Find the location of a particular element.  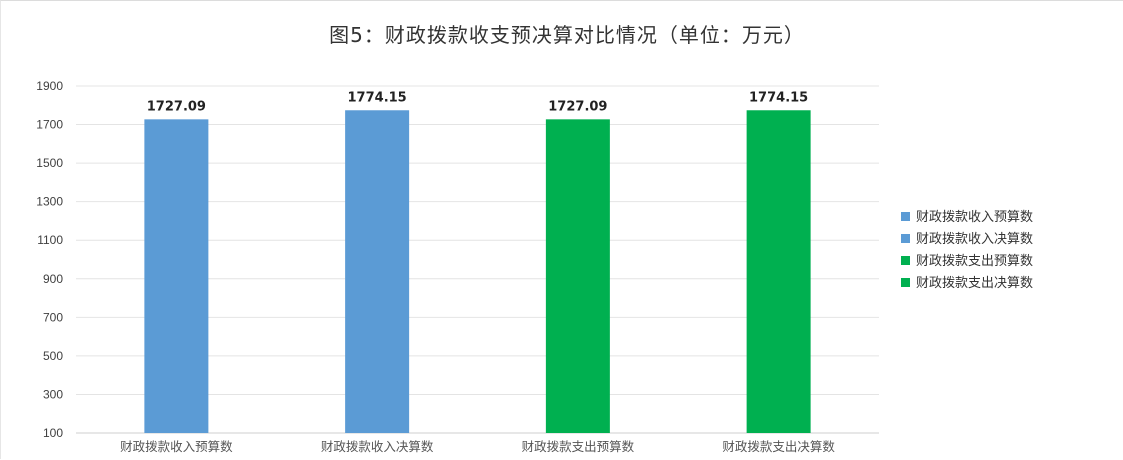

y-tick-label: 300 is located at coordinates (53, 394).